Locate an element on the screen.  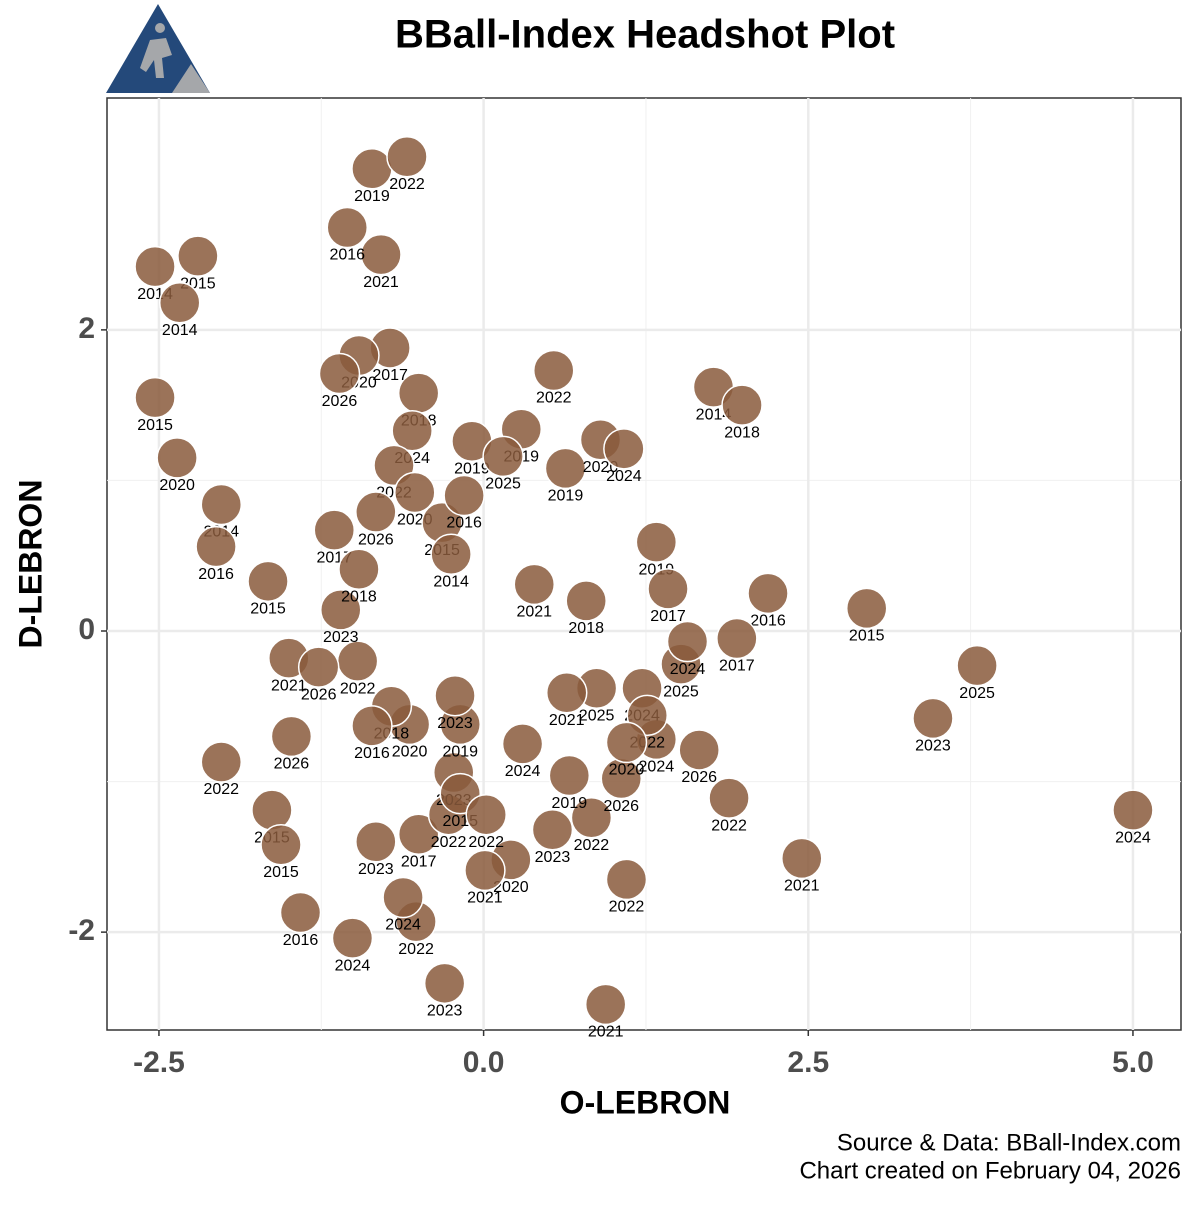
x-axis-title: O-LEBRON is located at coordinates (645, 1102).